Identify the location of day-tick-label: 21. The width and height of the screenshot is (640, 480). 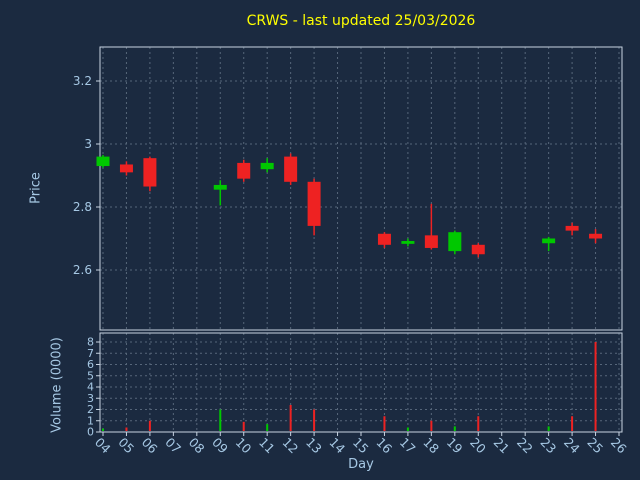
(502, 446).